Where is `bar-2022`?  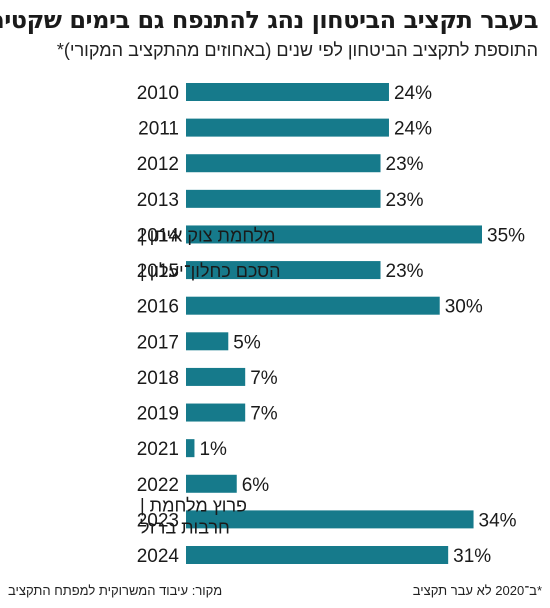
bar-2022 is located at coordinates (211, 483).